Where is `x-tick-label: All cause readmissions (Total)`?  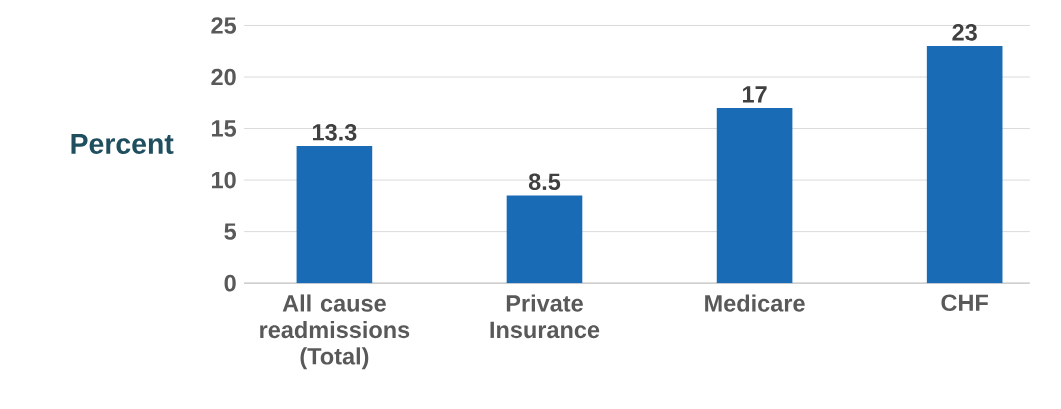
x-tick-label: All cause readmissions (Total) is located at coordinates (335, 332).